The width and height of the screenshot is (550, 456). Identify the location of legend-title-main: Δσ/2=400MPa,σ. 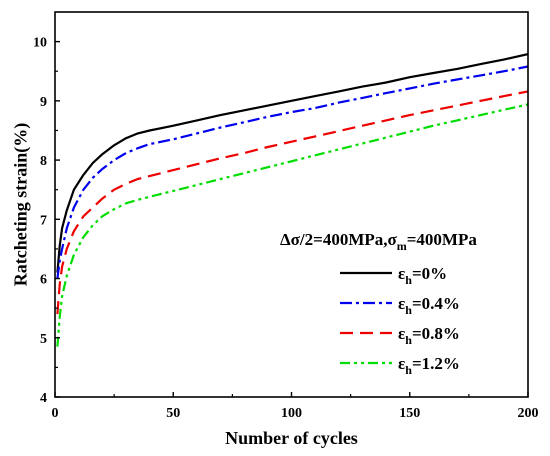
(338, 239).